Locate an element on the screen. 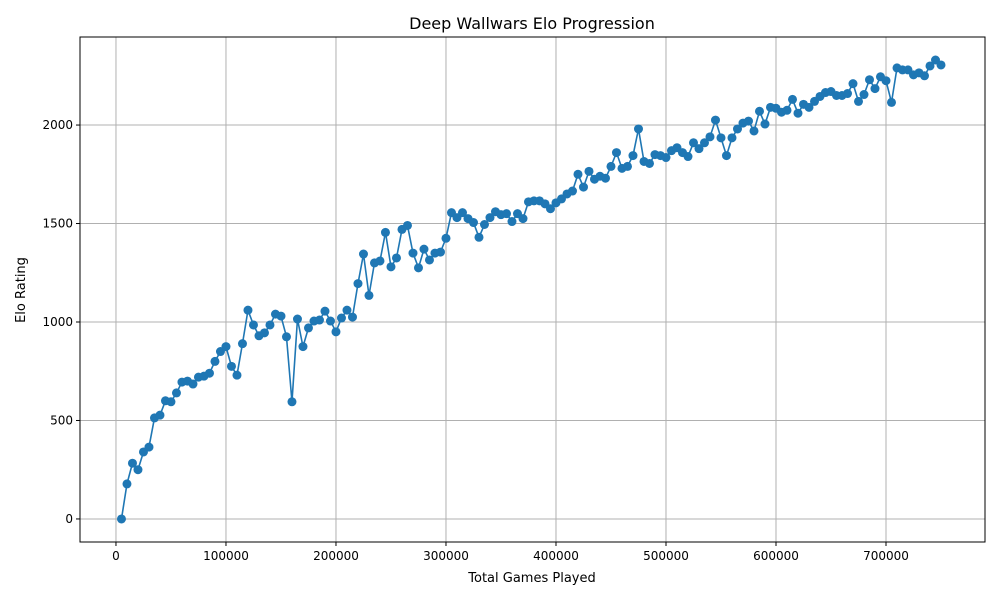  x-tick-label: 400000 is located at coordinates (556, 556).